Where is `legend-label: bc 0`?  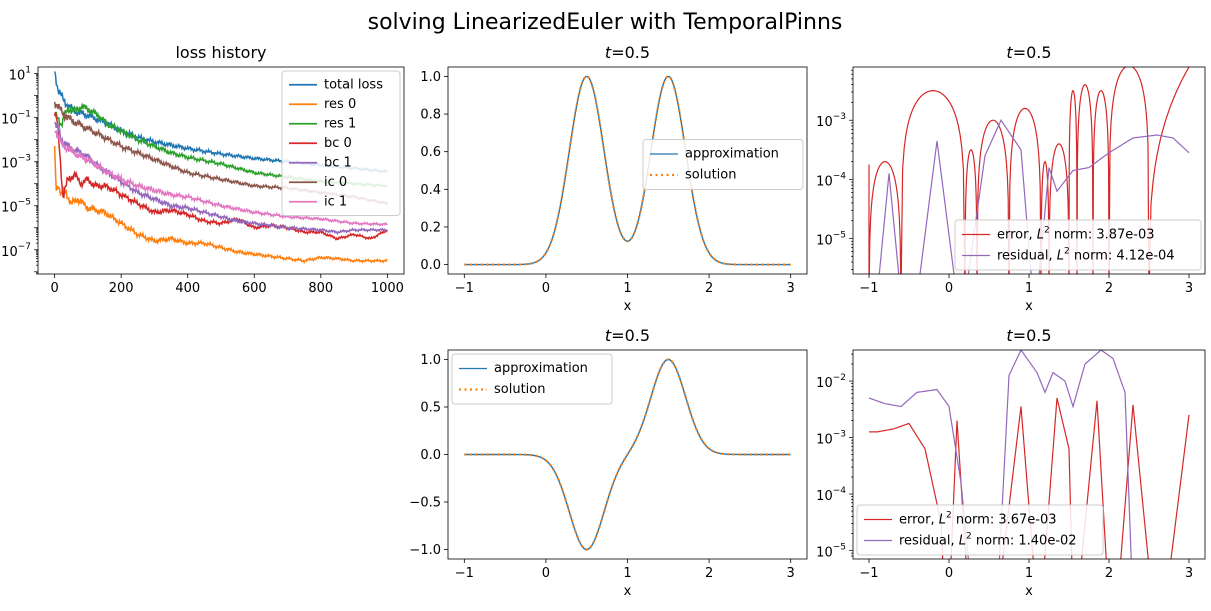
legend-label: bc 0 is located at coordinates (338, 143).